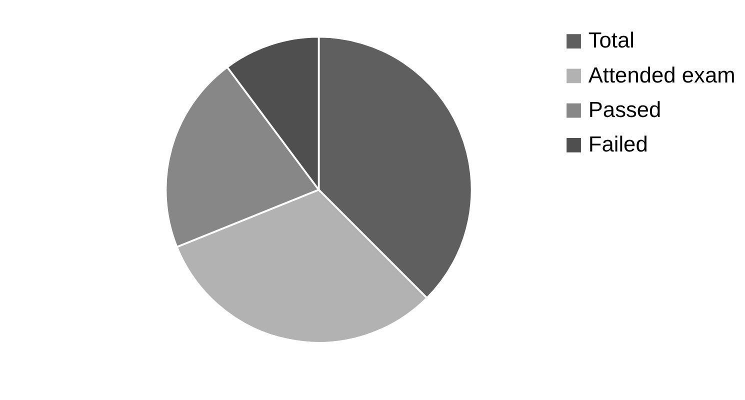 The width and height of the screenshot is (745, 400). What do you see at coordinates (662, 75) in the screenshot?
I see `legend-label: Attended exam` at bounding box center [662, 75].